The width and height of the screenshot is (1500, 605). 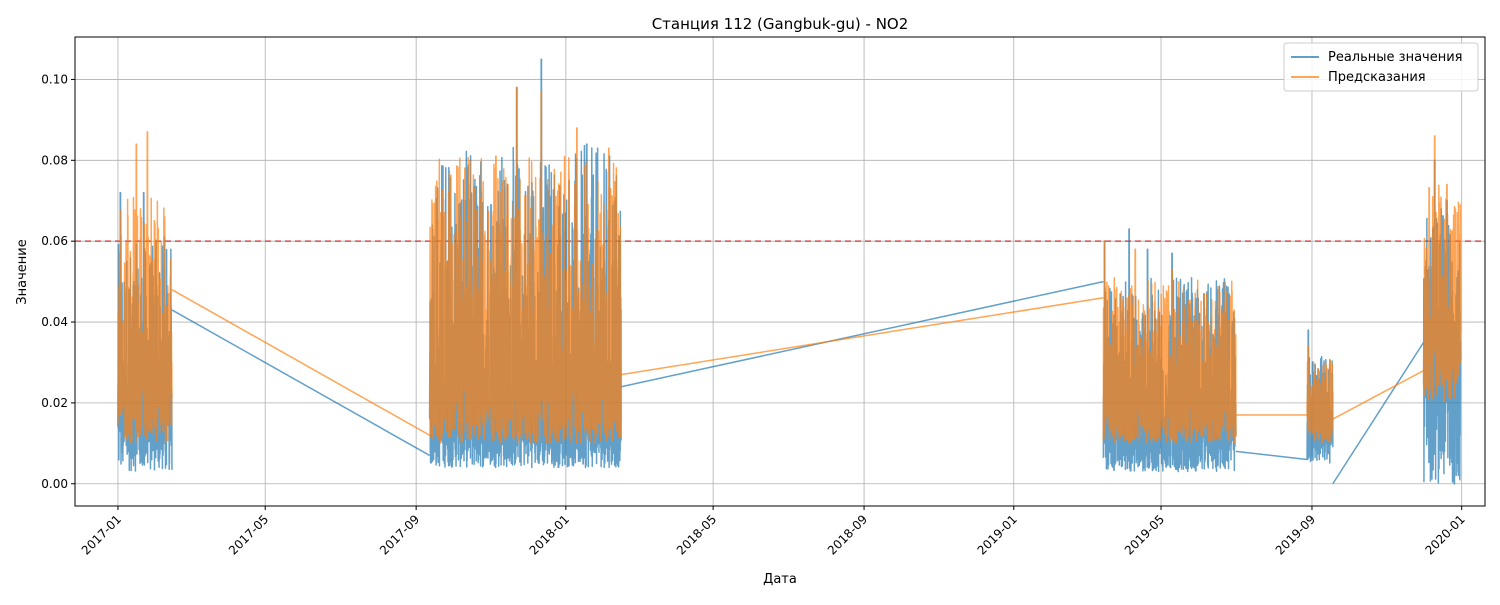 I want to click on y-tick-label: 0.08, so click(x=54, y=160).